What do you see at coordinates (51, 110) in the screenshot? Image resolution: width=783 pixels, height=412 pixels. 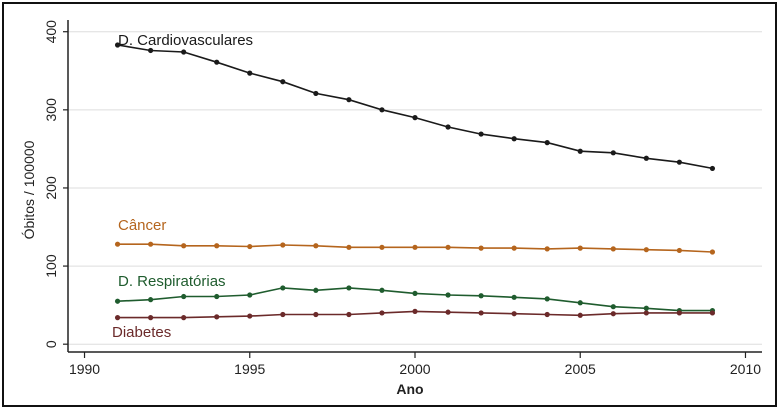 I see `y-tick-label: 300` at bounding box center [51, 110].